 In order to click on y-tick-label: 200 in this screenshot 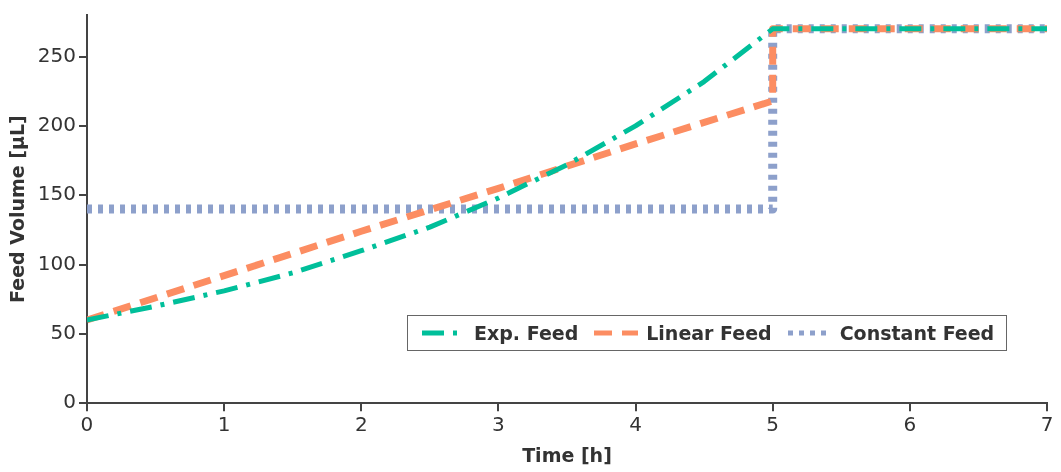, I will do `click(56, 124)`.